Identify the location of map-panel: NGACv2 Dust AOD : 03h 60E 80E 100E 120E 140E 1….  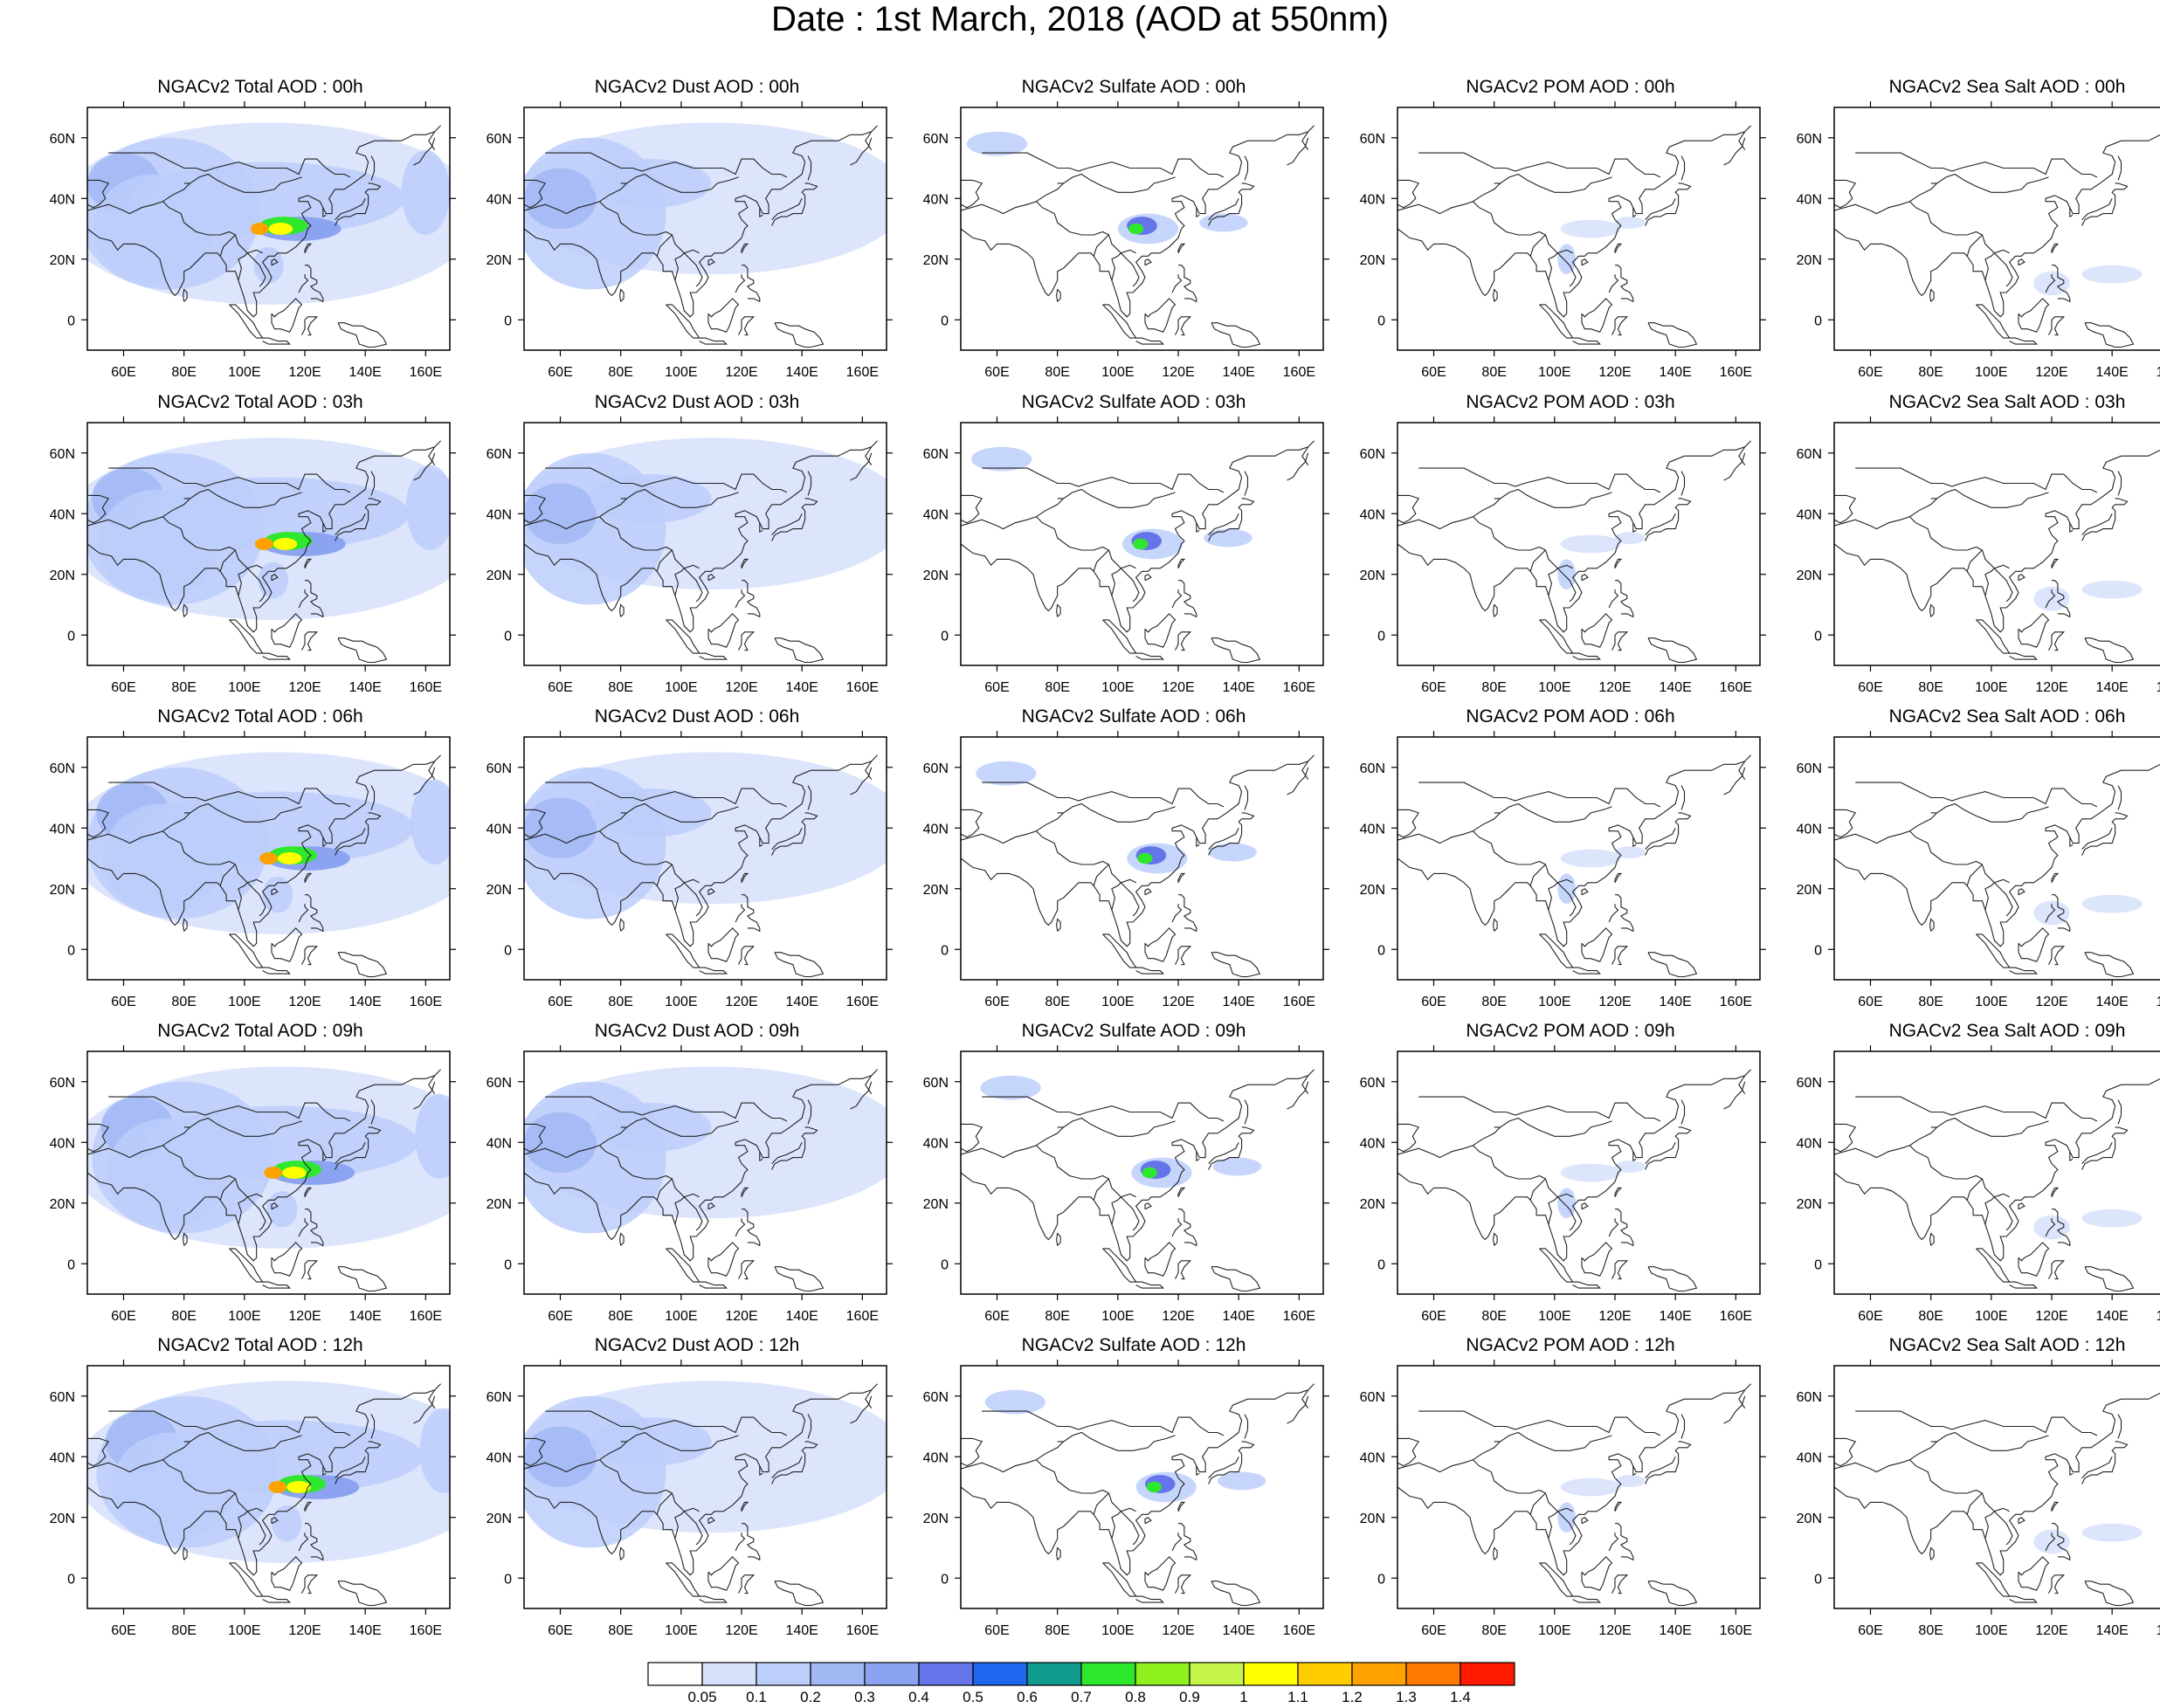
(697, 549).